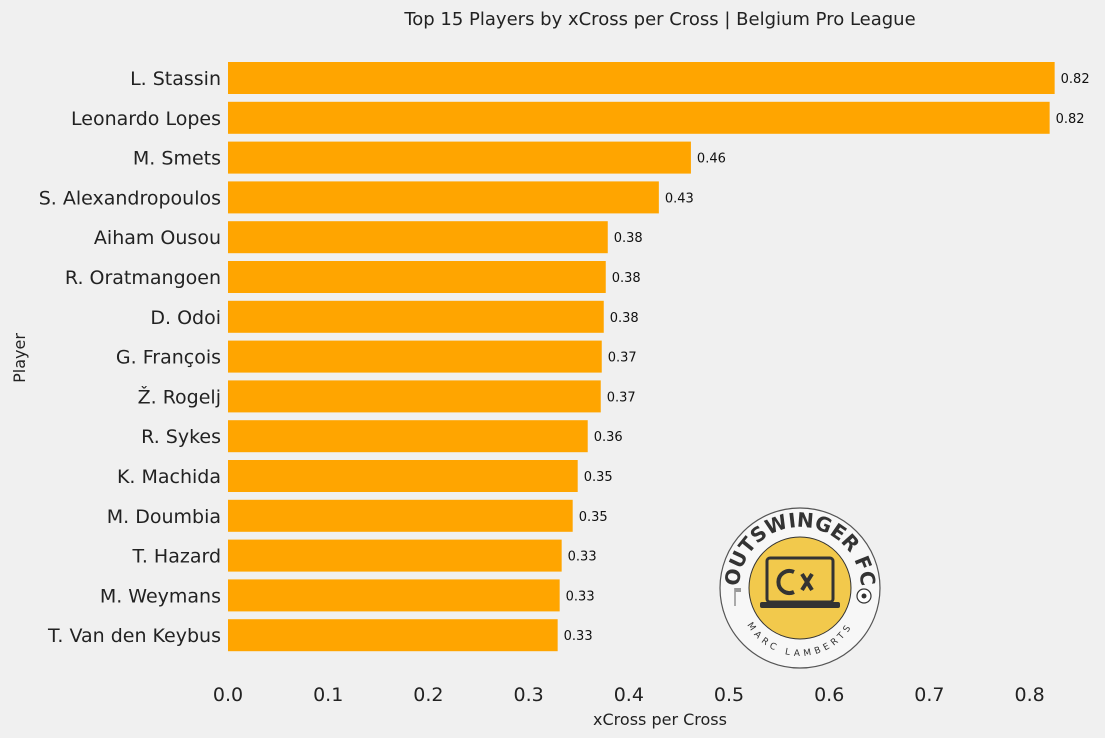 This screenshot has width=1105, height=738. Describe the element at coordinates (711, 159) in the screenshot. I see `data-label: 0.46` at that location.